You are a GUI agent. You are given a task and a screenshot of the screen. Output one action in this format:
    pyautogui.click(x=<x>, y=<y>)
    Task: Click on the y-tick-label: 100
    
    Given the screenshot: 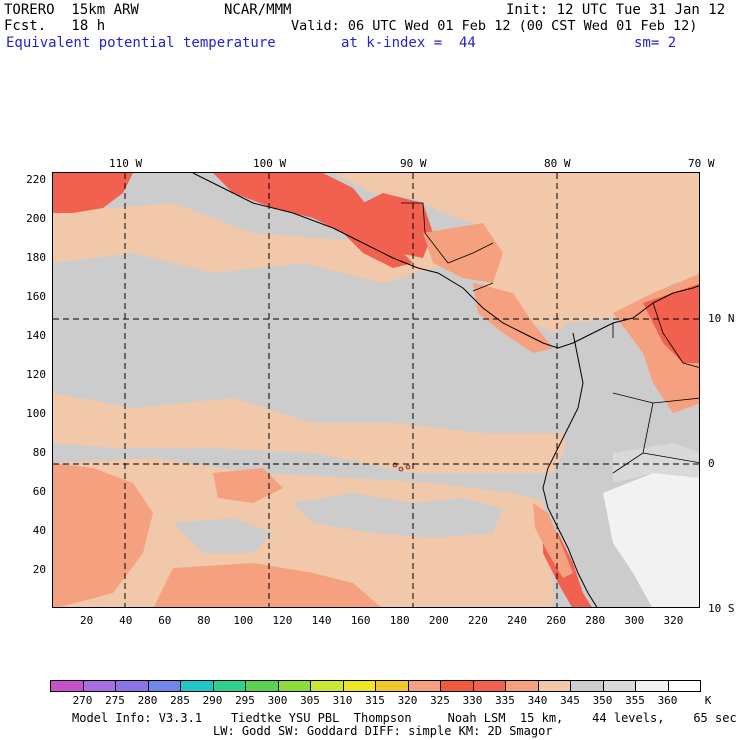 What is the action you would take?
    pyautogui.click(x=36, y=413)
    